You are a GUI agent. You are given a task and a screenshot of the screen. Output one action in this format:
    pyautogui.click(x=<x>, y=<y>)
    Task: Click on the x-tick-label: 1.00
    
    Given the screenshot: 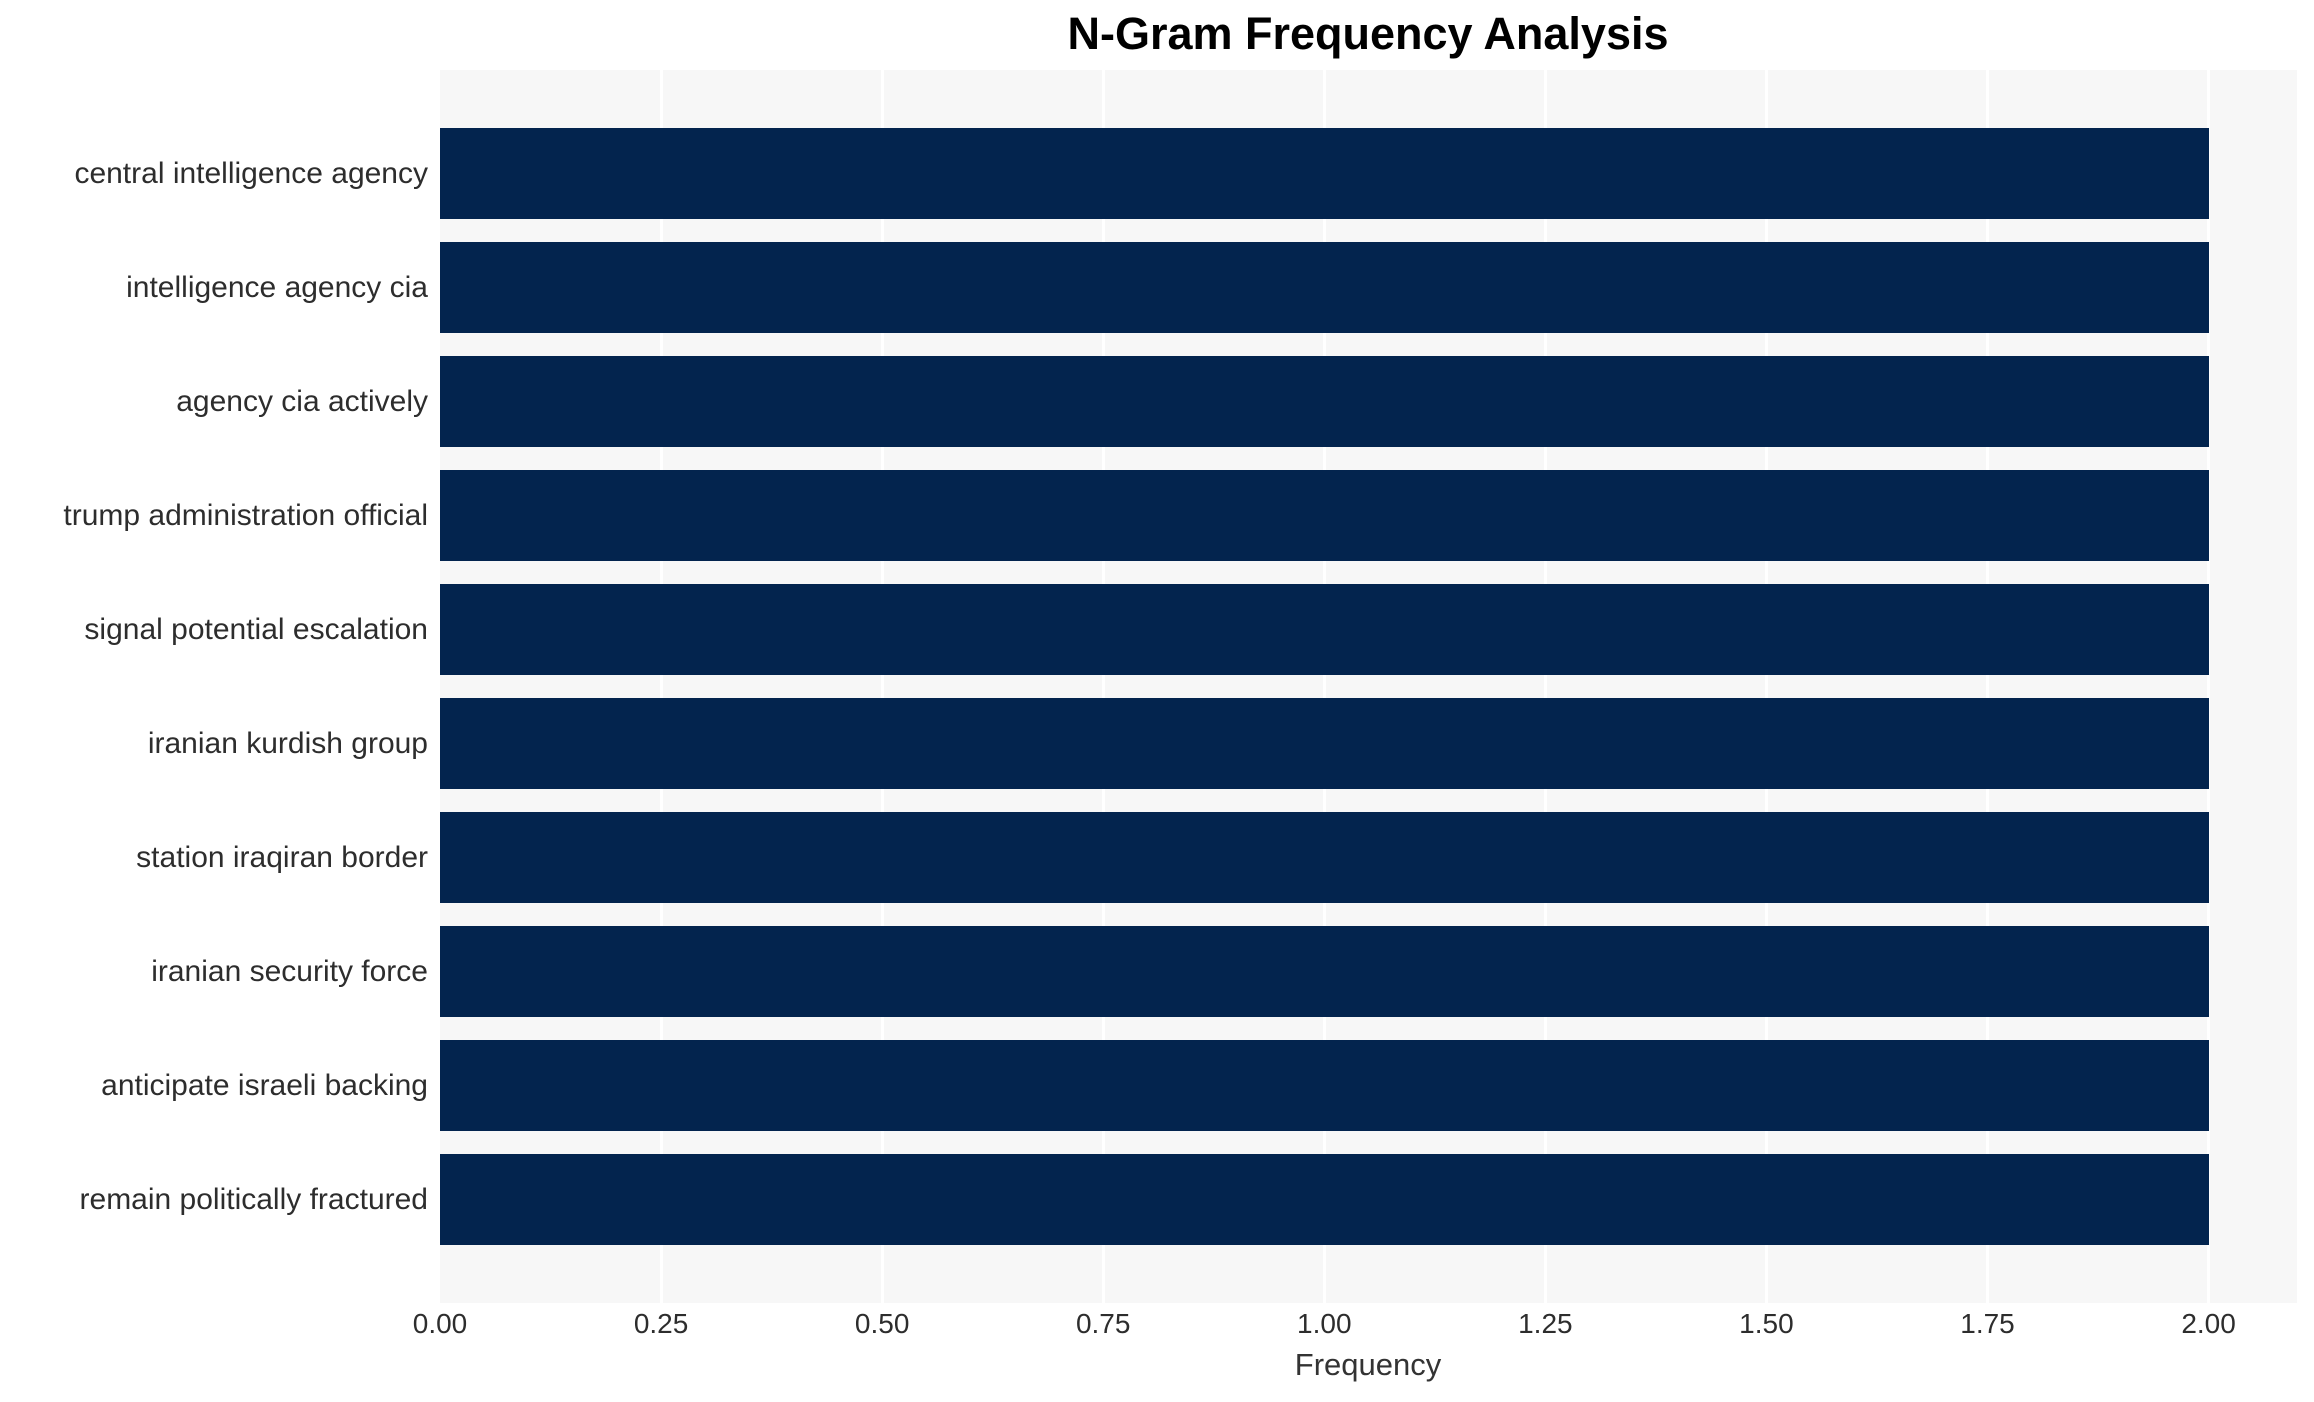 What is the action you would take?
    pyautogui.click(x=1324, y=1323)
    